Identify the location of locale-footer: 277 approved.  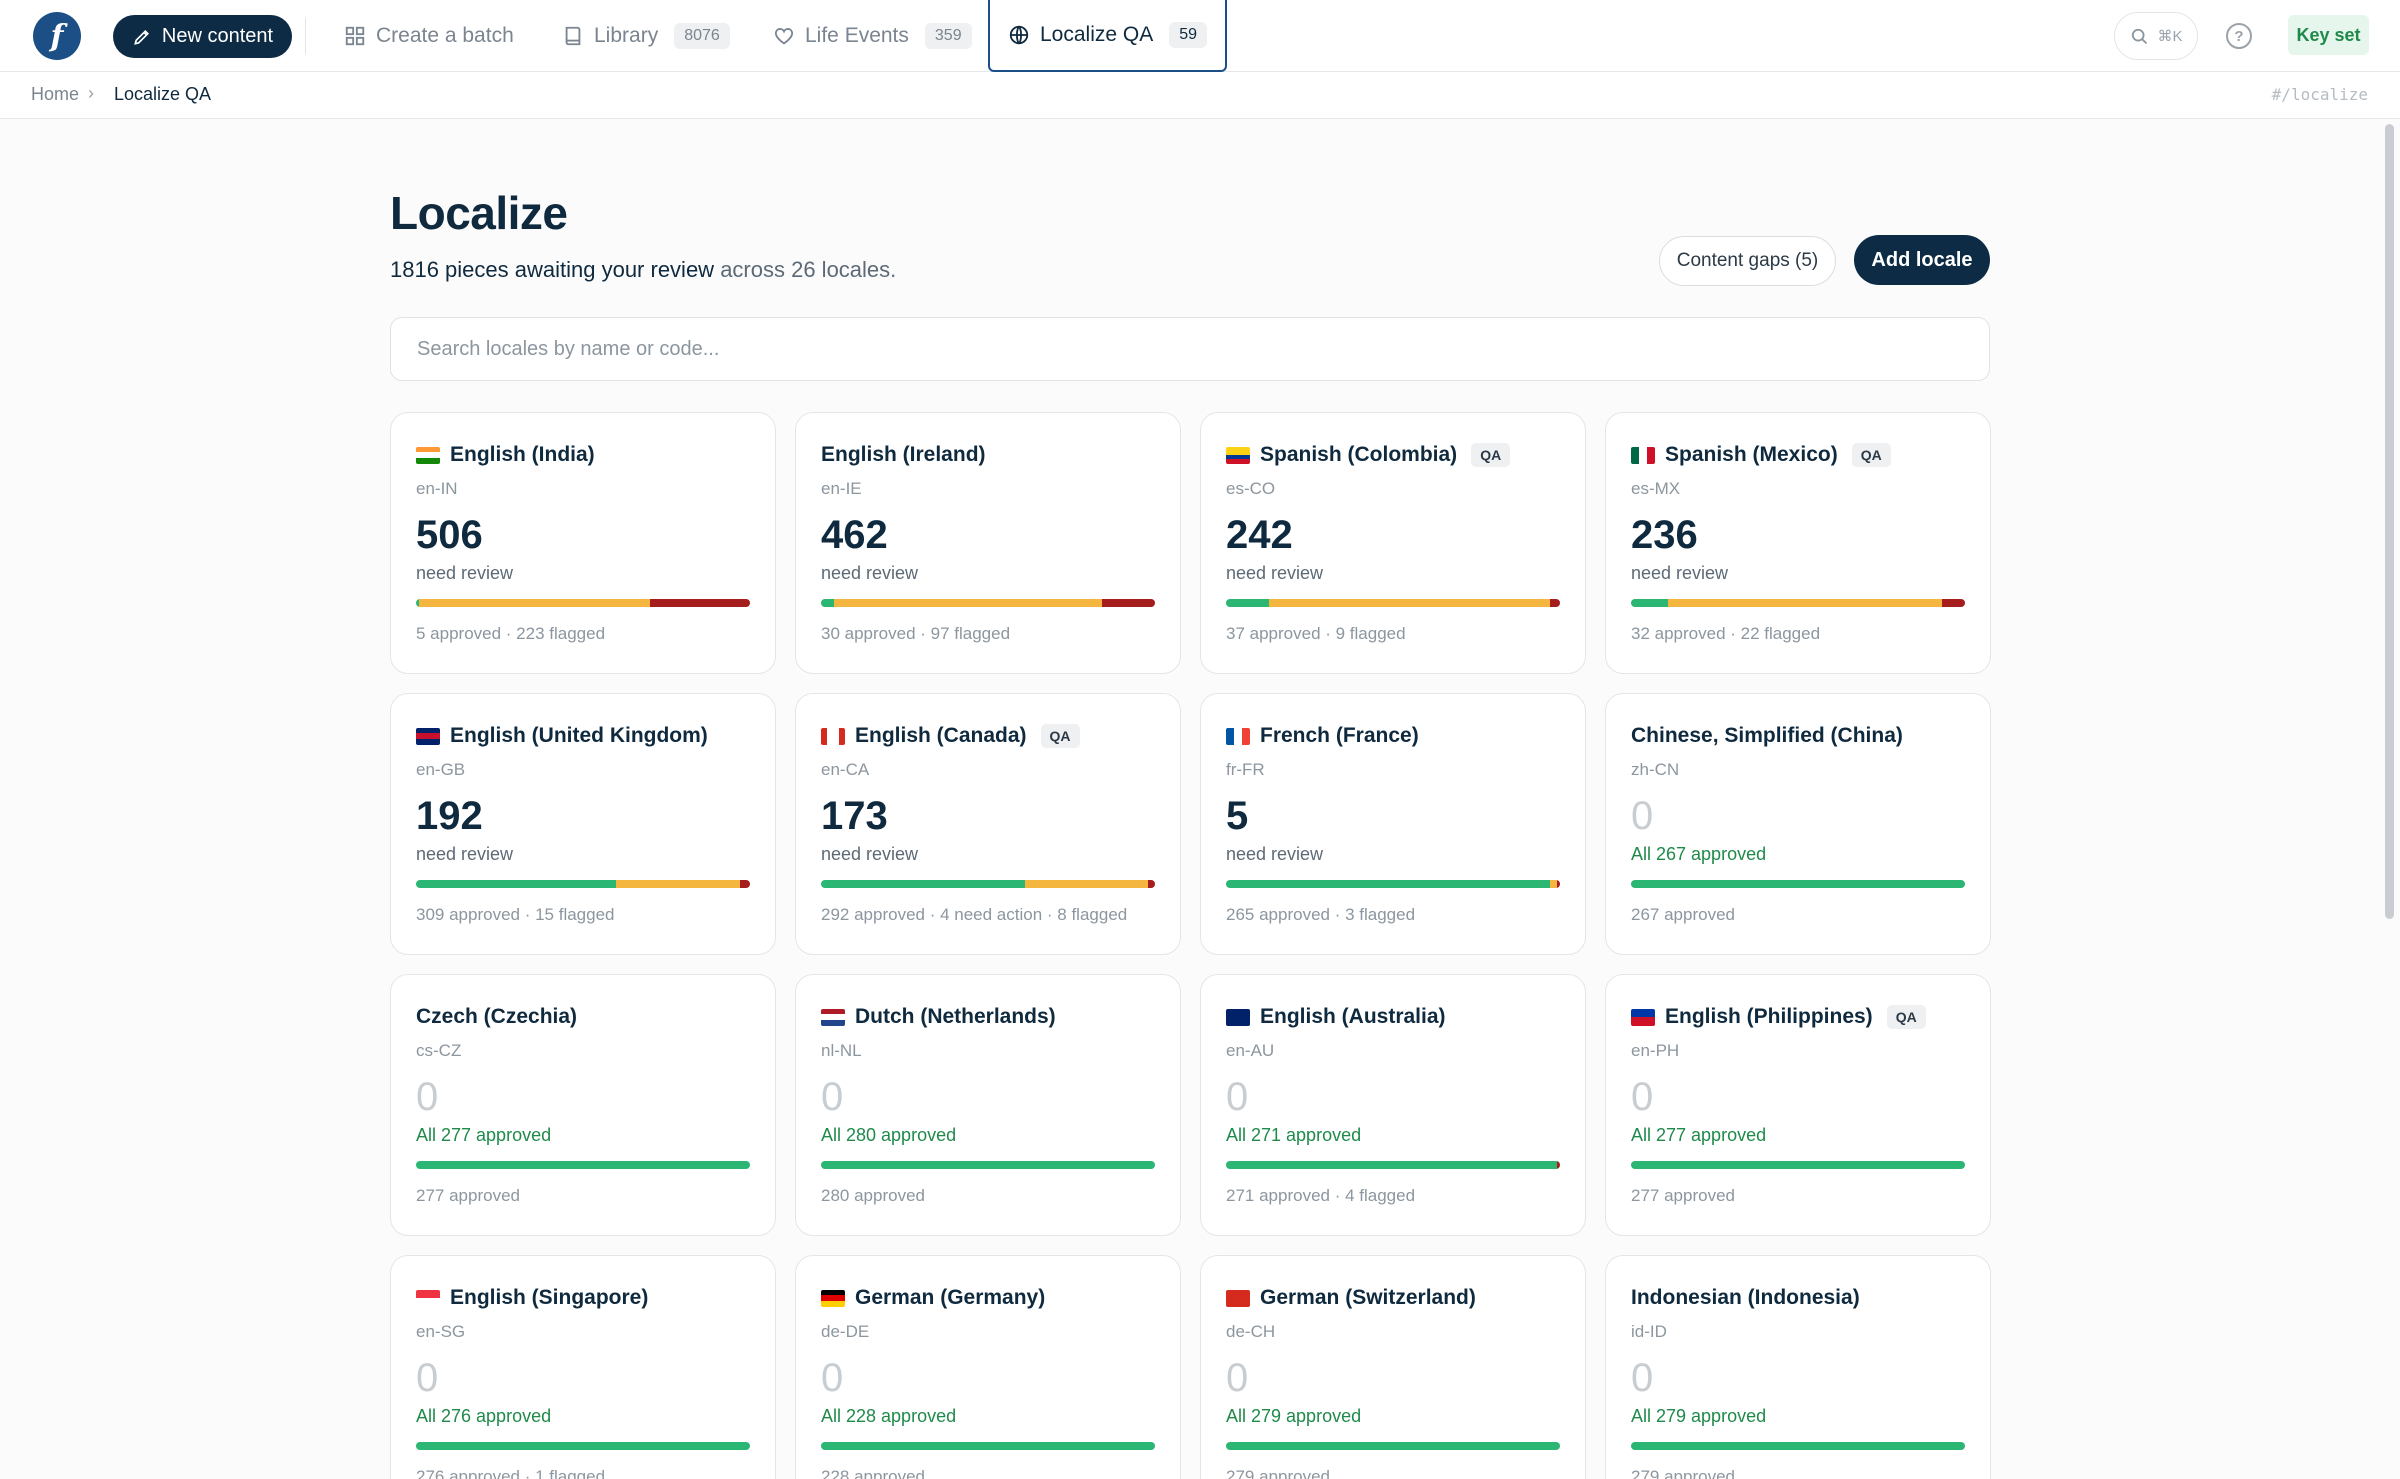
(1683, 1195).